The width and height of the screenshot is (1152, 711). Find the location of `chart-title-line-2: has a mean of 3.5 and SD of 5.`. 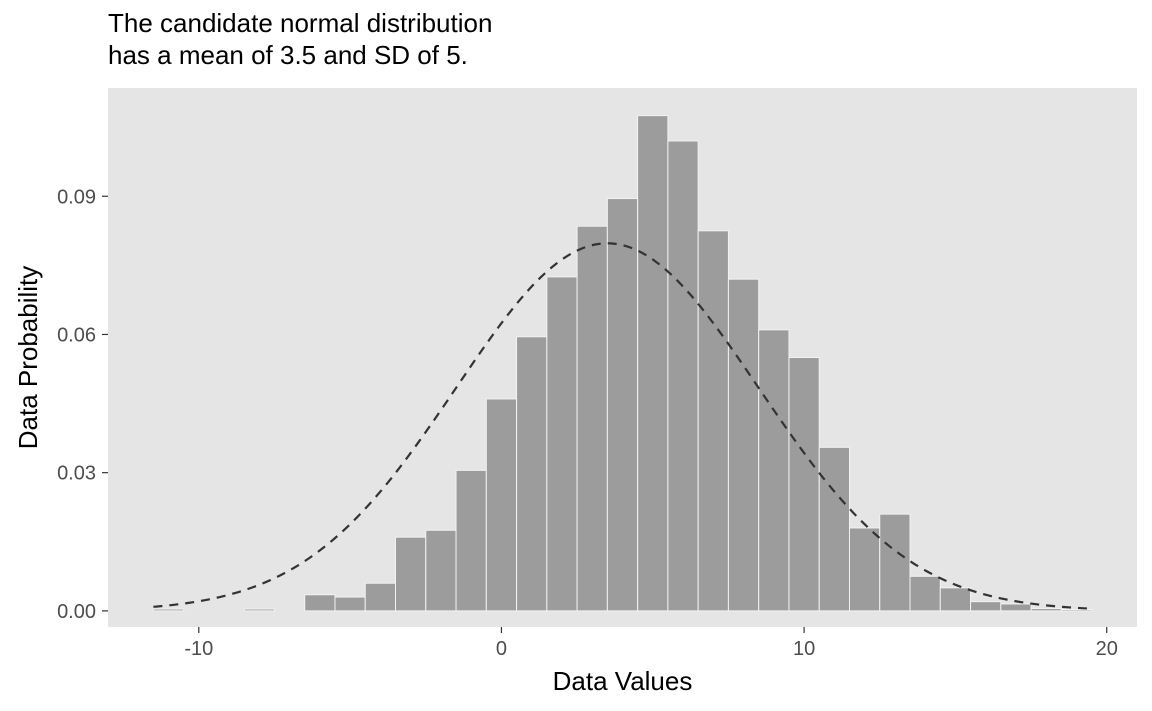

chart-title-line-2: has a mean of 3.5 and SD of 5. is located at coordinates (288, 55).